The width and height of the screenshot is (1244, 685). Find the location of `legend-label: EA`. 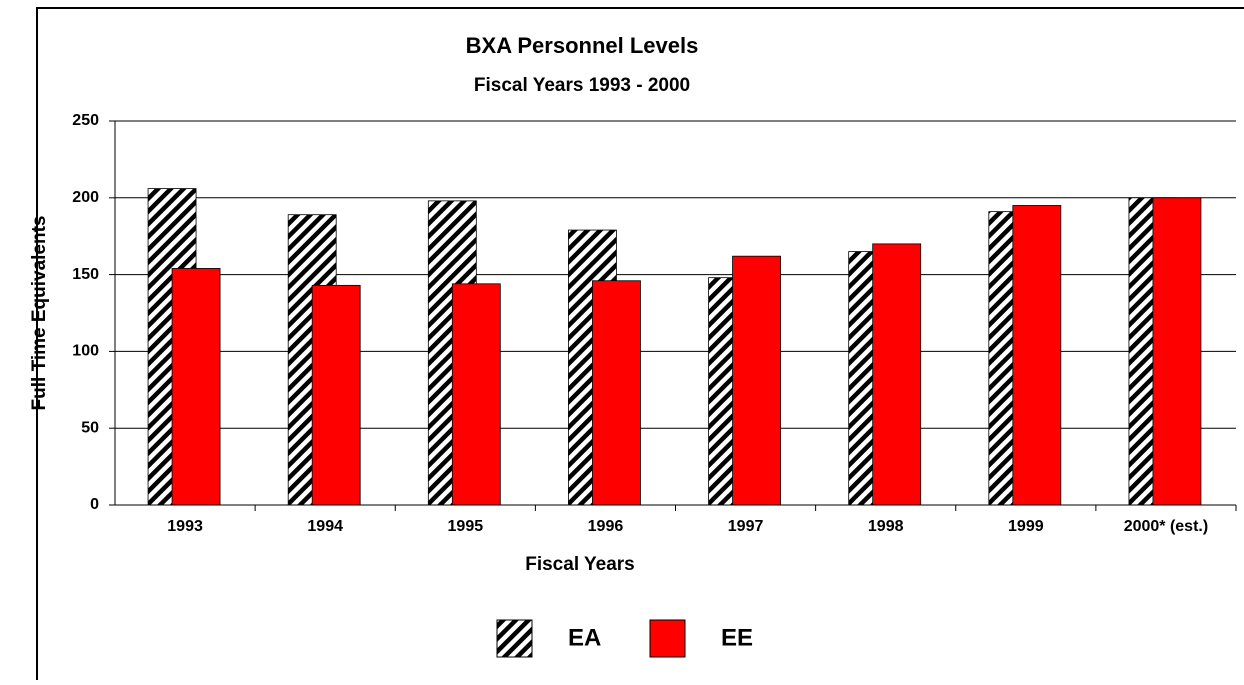

legend-label: EA is located at coordinates (584, 637).